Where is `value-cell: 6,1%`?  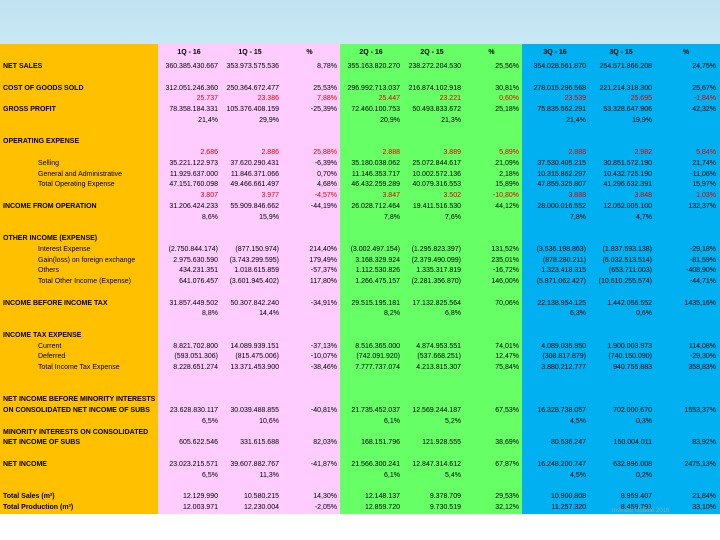 value-cell: 6,1% is located at coordinates (392, 421).